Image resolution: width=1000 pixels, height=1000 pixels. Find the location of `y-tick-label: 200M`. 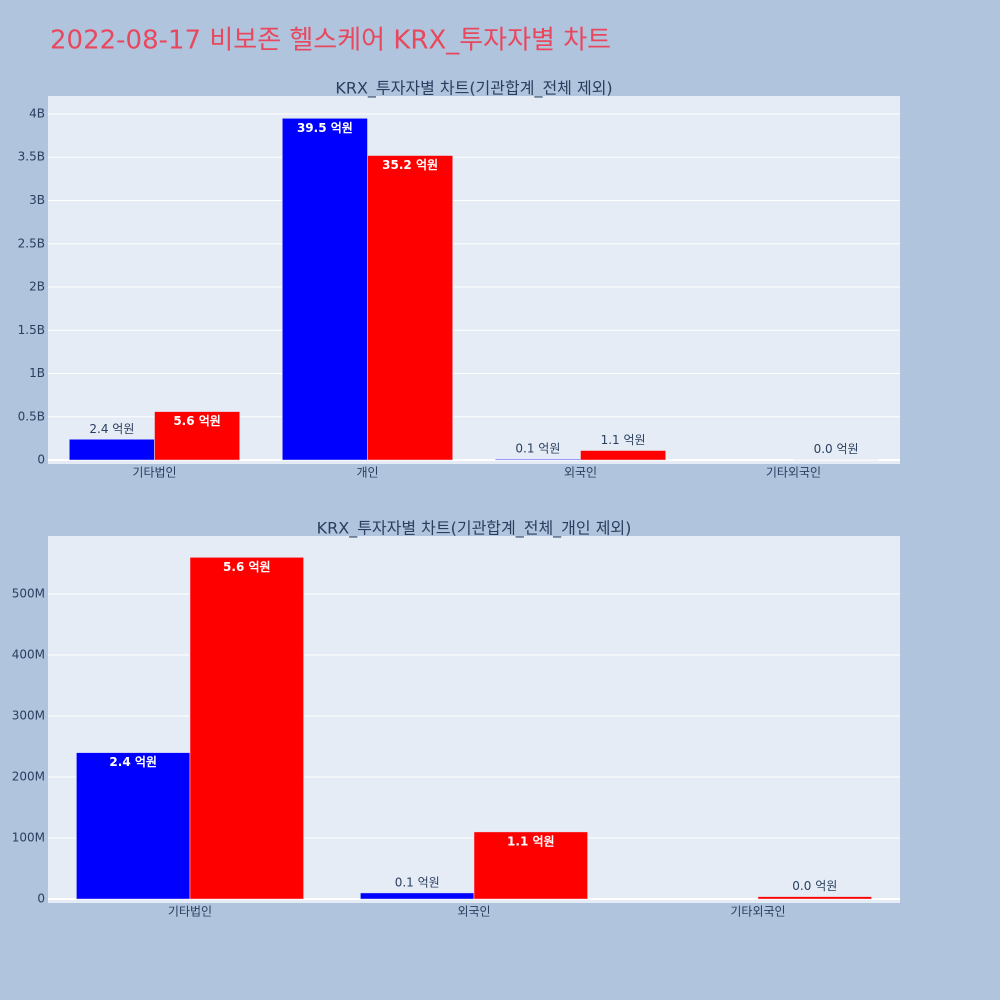

y-tick-label: 200M is located at coordinates (28, 777).